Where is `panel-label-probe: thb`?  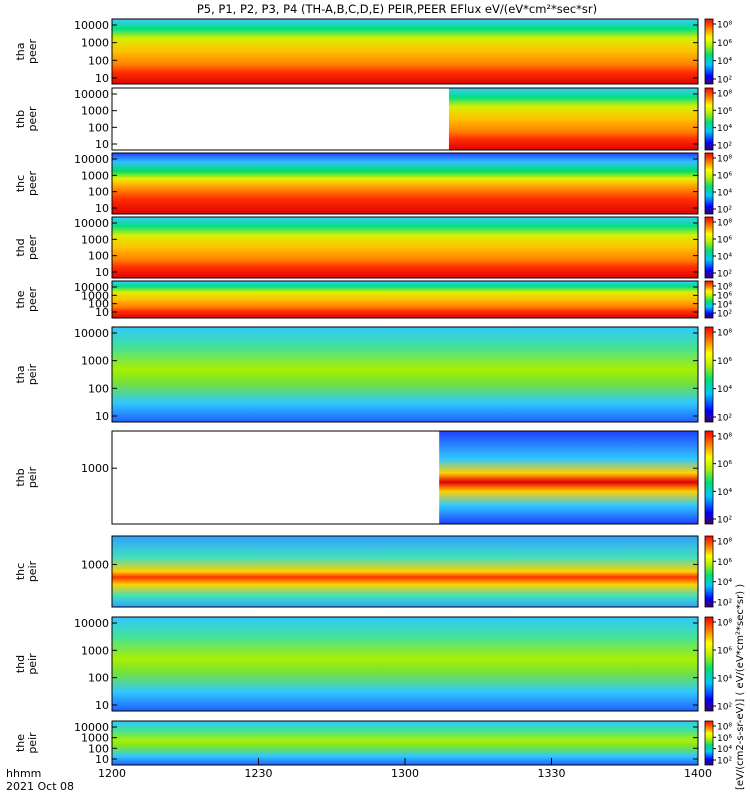 panel-label-probe: thb is located at coordinates (20, 477).